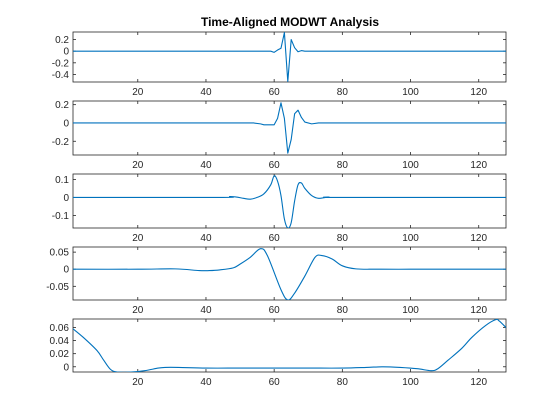 This screenshot has height=420, width=560. I want to click on subplot-5-axes-box, so click(289, 345).